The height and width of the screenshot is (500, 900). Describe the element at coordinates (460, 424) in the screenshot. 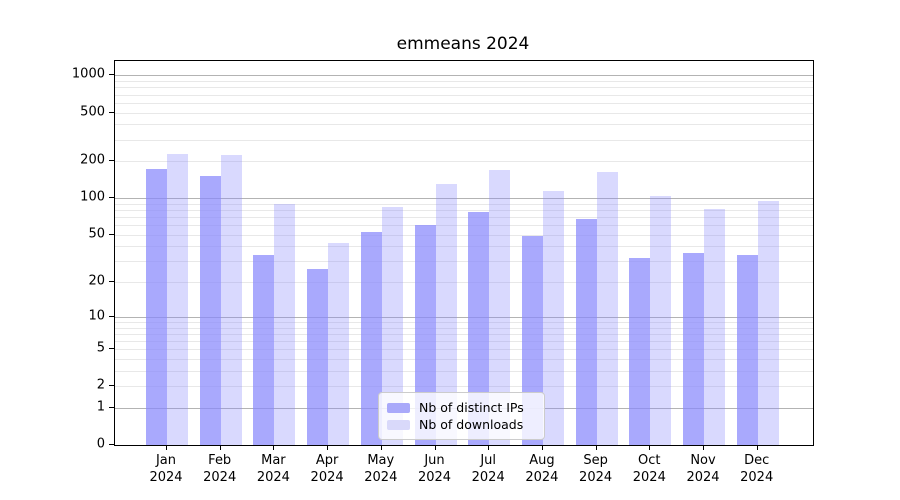

I see `legend-item-downloads: Nb of downloads` at that location.